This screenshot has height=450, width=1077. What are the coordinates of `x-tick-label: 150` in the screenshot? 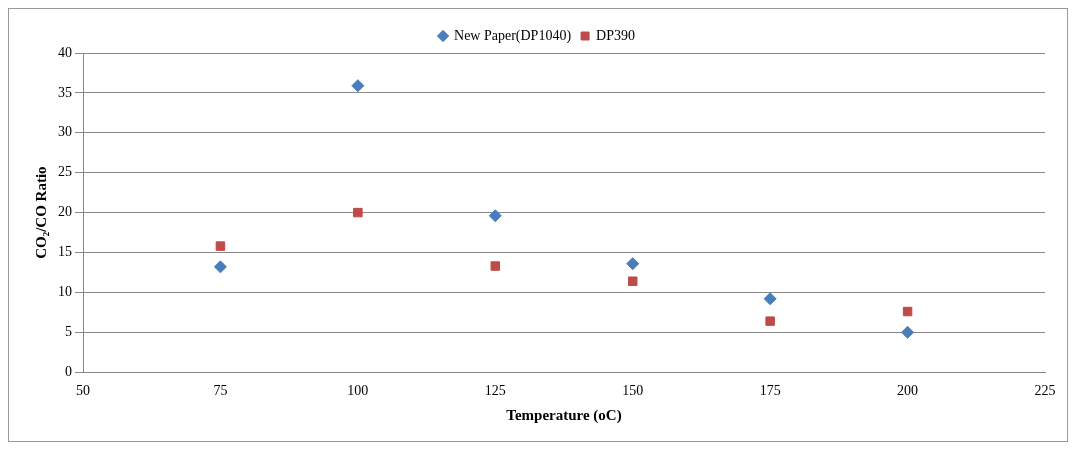 It's located at (633, 391).